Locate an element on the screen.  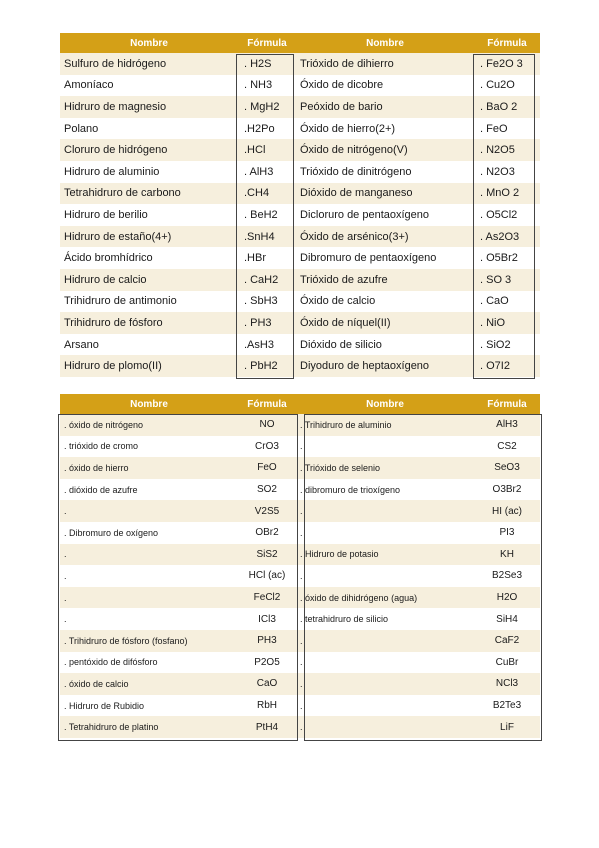
name-cell: Hidruro de plomo(II) is located at coordinates (113, 366).